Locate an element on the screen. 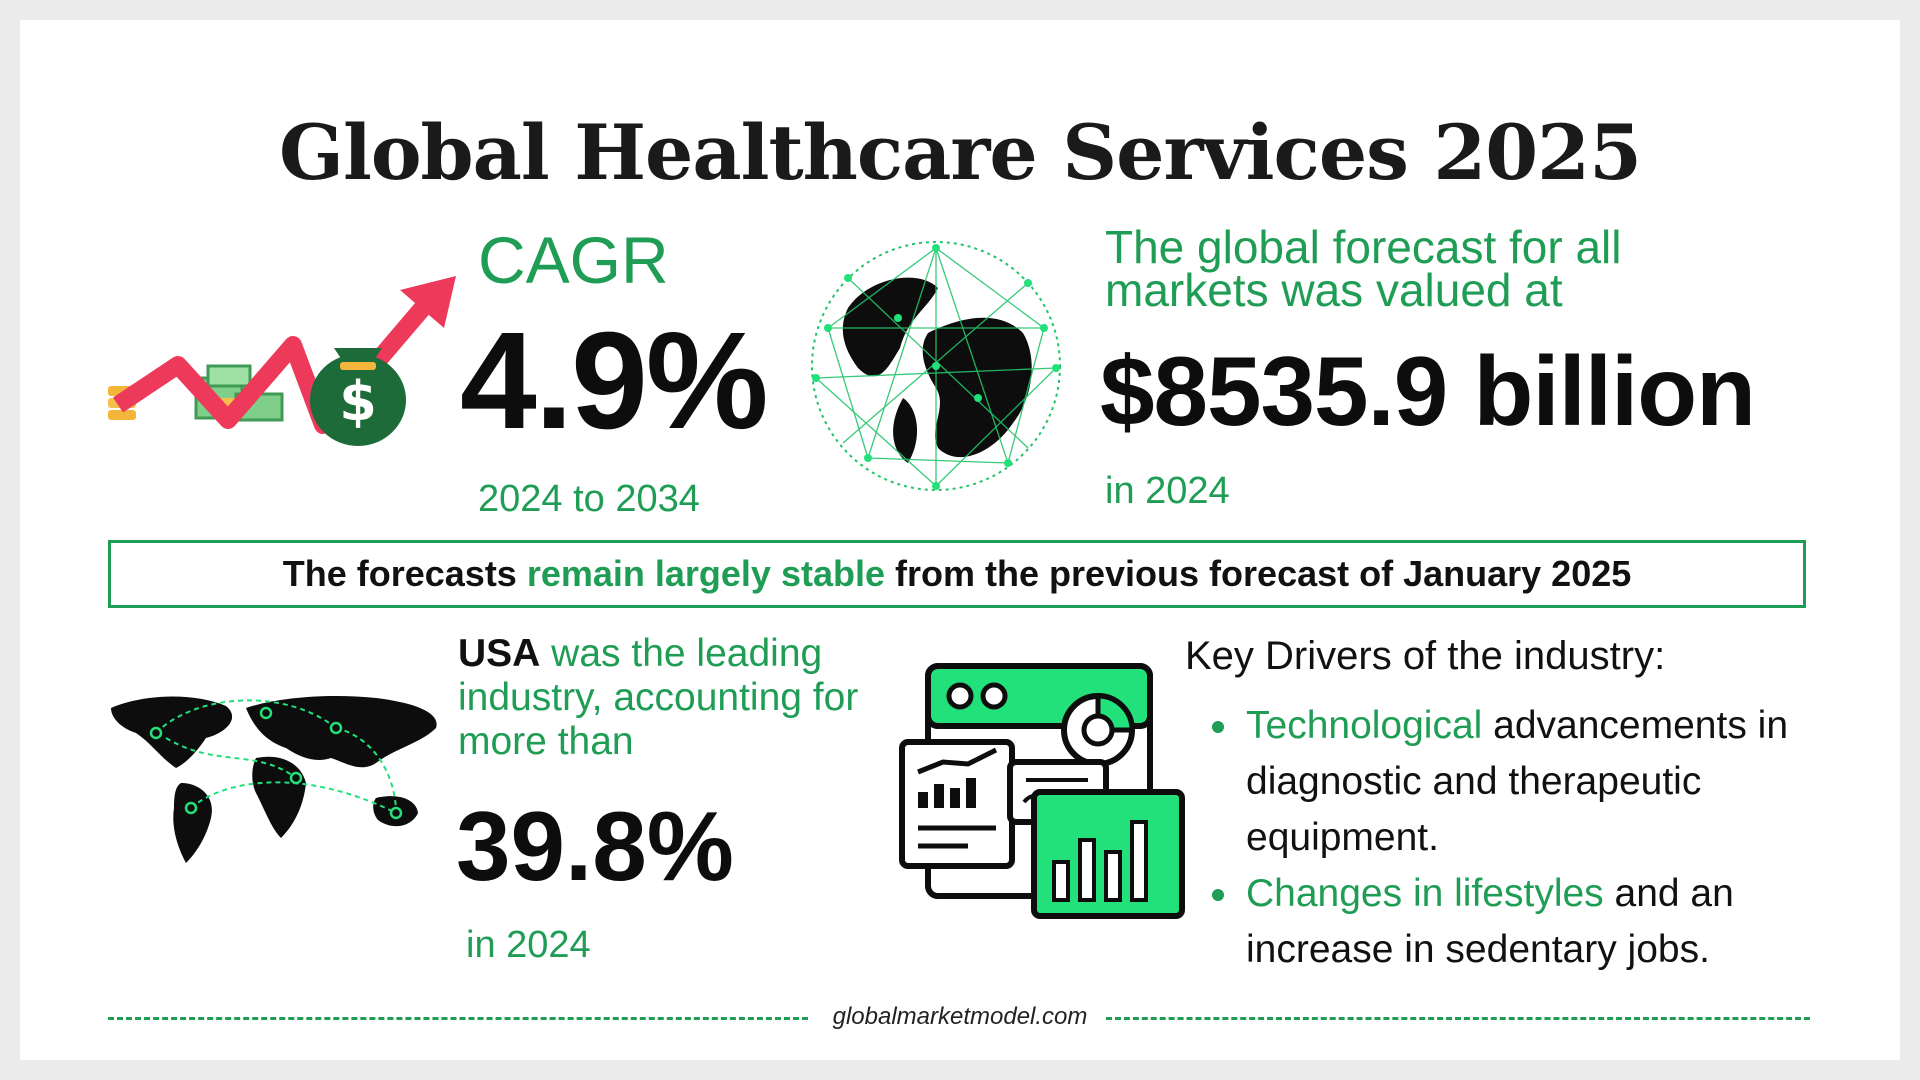  forecast-year: in 2024 is located at coordinates (1167, 491).